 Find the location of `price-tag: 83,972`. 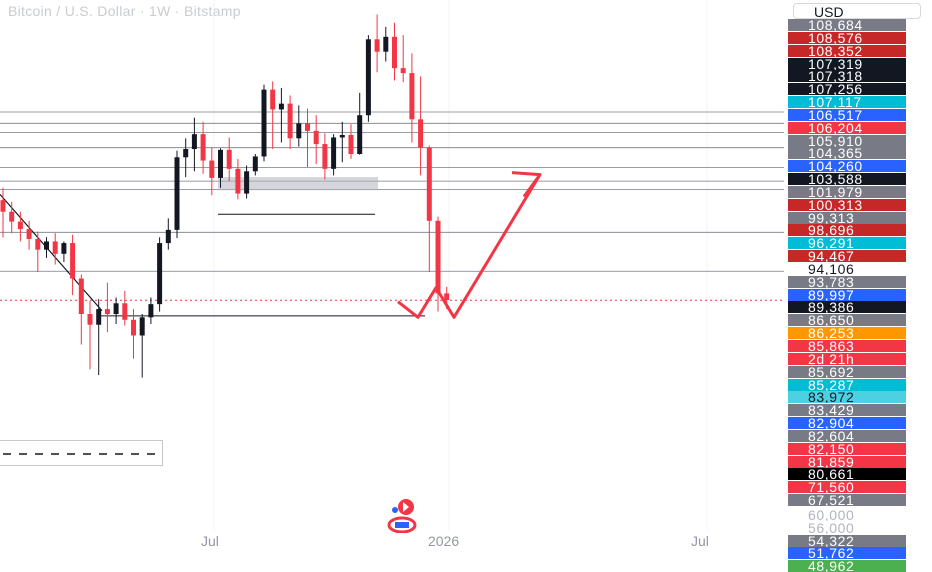

price-tag: 83,972 is located at coordinates (847, 397).